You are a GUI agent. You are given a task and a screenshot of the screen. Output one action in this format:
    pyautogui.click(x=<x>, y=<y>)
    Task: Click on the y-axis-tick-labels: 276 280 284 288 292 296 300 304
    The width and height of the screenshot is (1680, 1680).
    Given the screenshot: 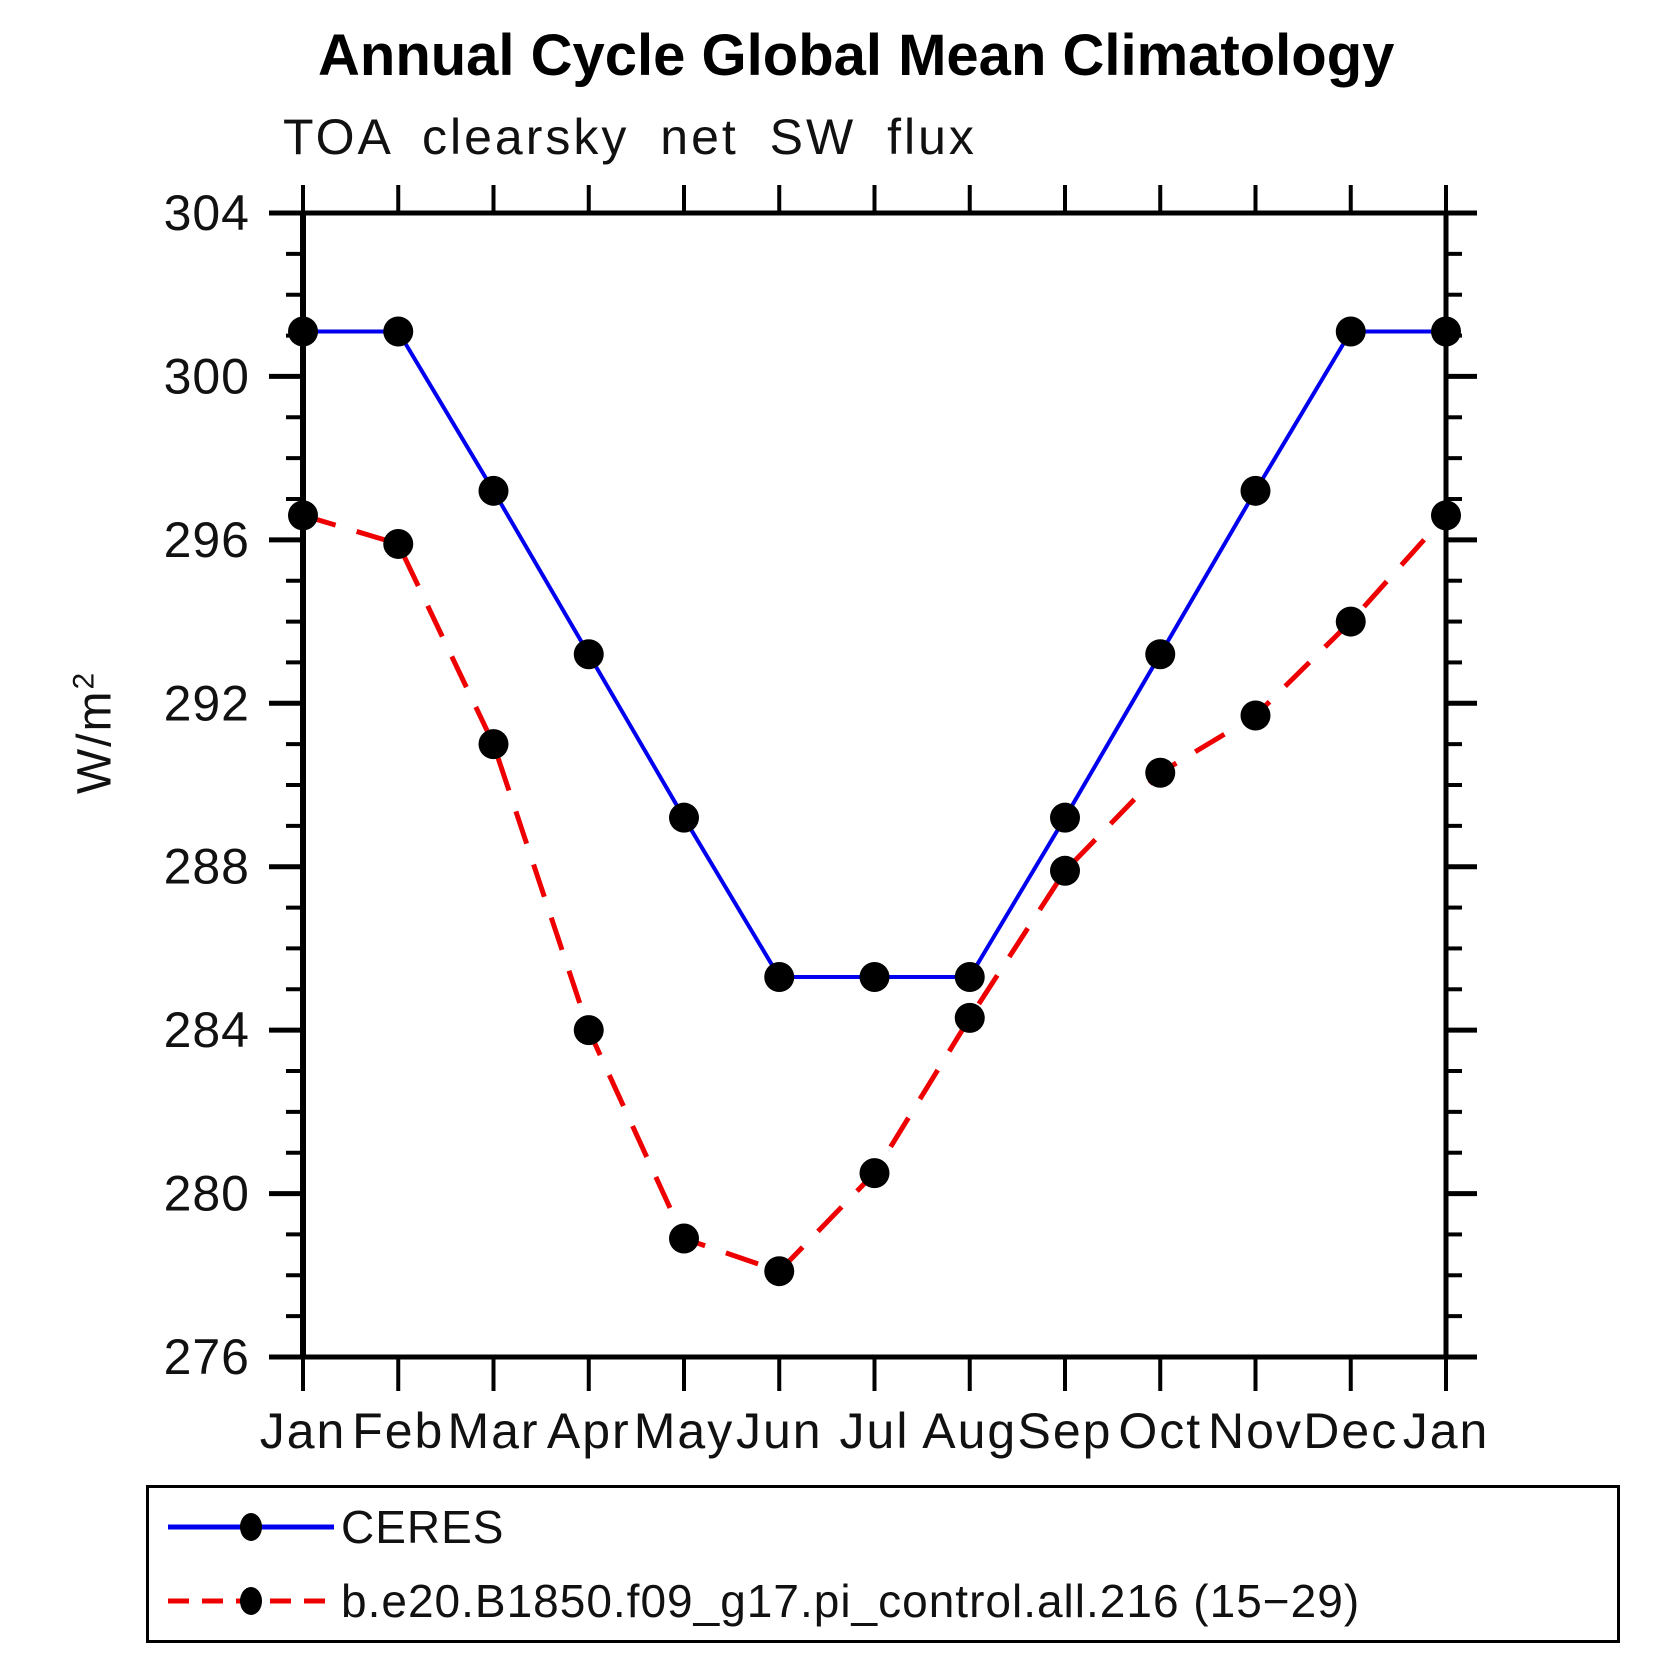 What is the action you would take?
    pyautogui.click(x=207, y=785)
    